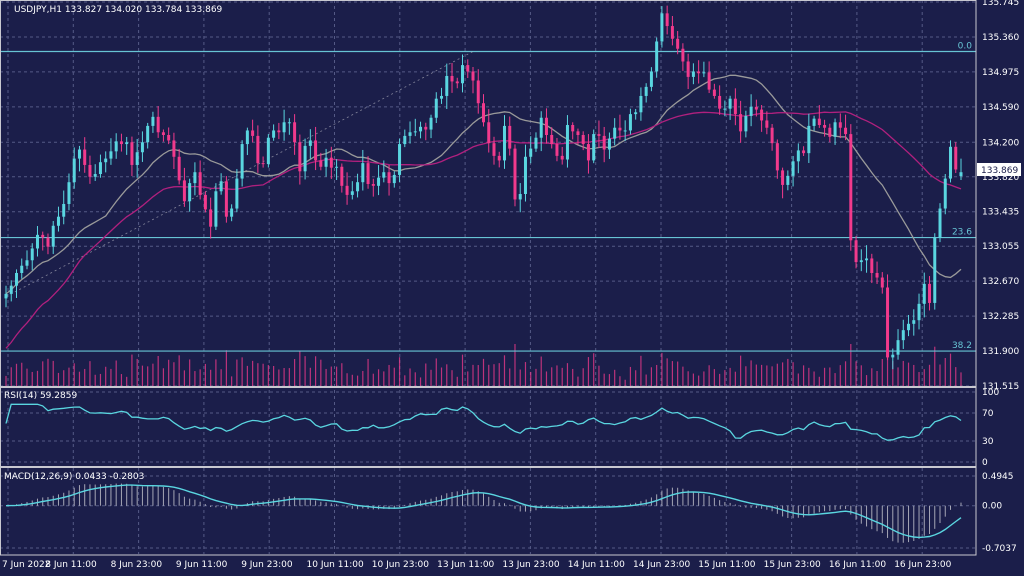 The width and height of the screenshot is (1024, 576). What do you see at coordinates (1000, 108) in the screenshot?
I see `price-tick-label: 134.590` at bounding box center [1000, 108].